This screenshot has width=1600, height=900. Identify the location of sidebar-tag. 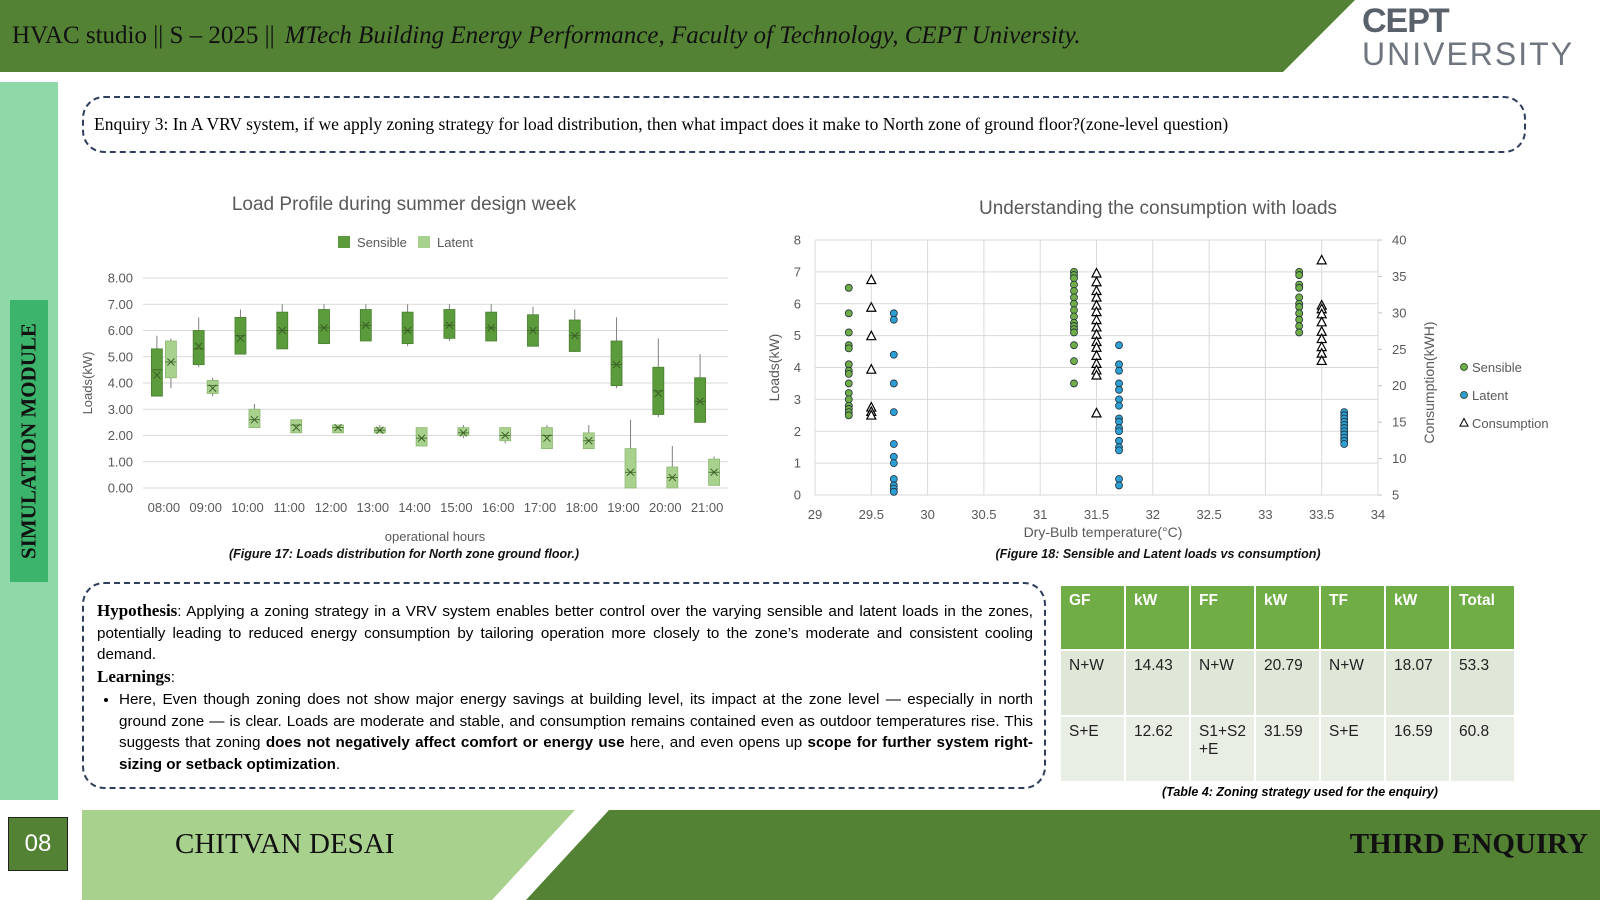
(29, 441).